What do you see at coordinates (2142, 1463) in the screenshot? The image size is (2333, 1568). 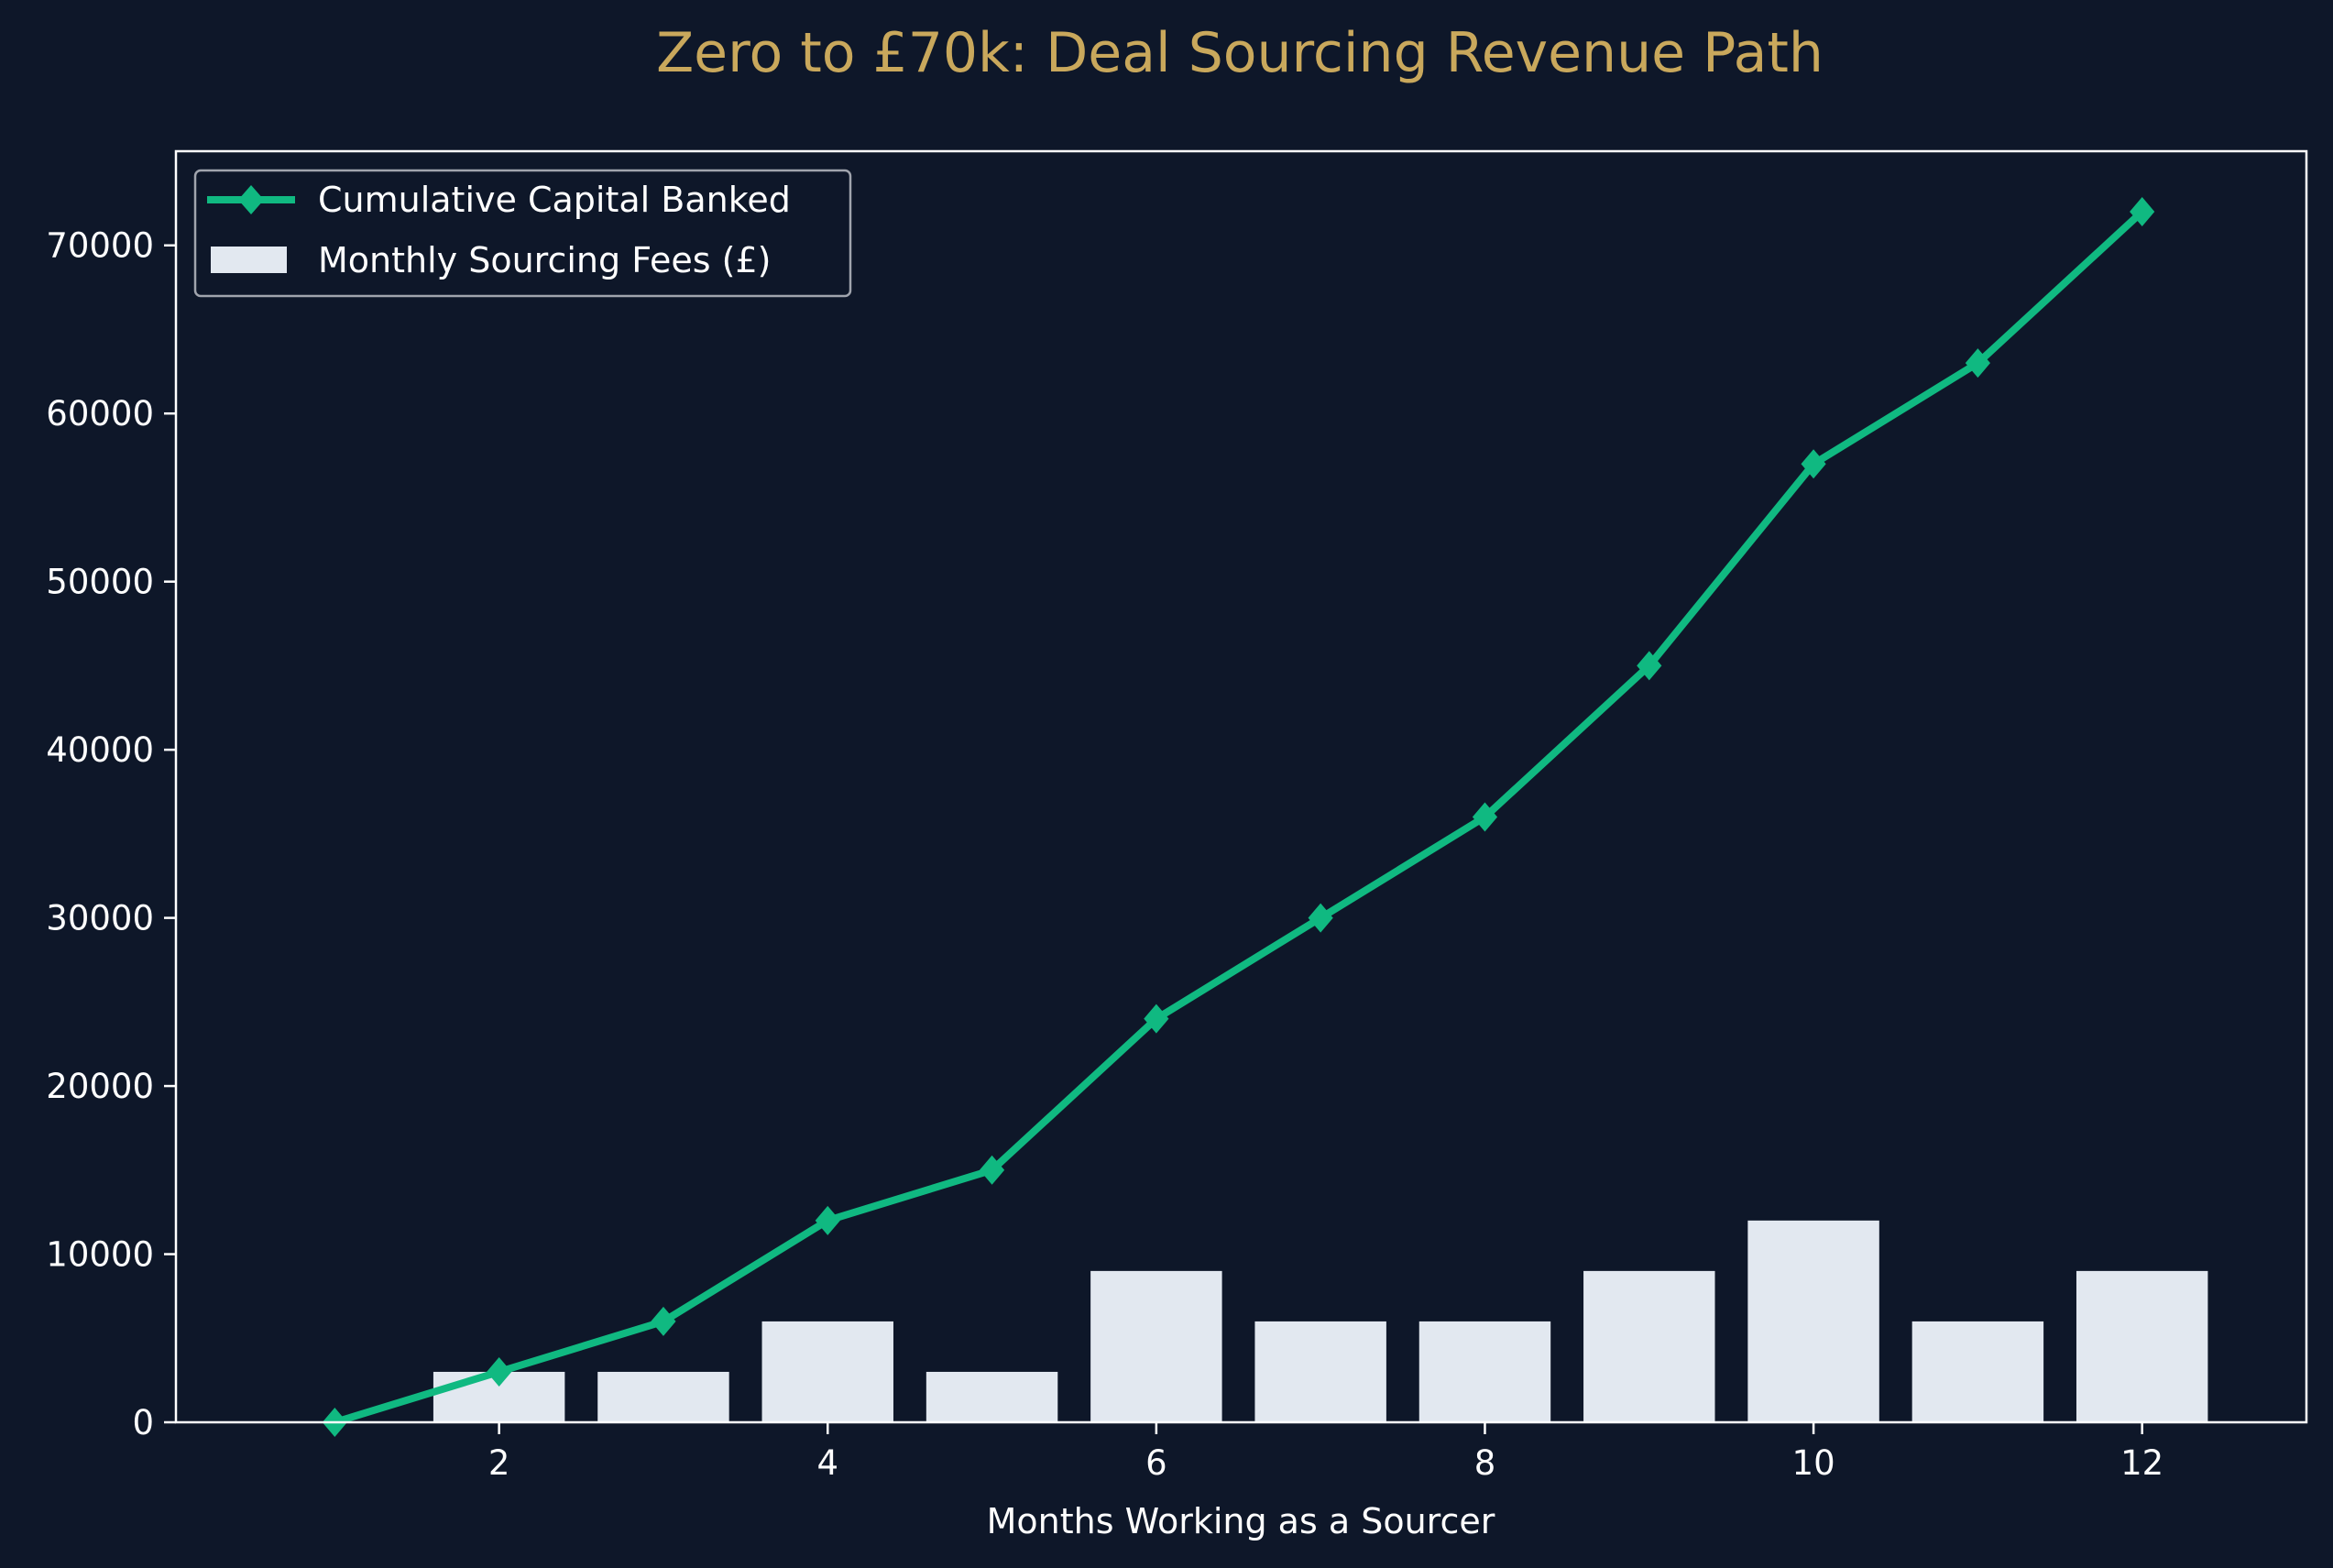 I see `x-tick-label: 12` at bounding box center [2142, 1463].